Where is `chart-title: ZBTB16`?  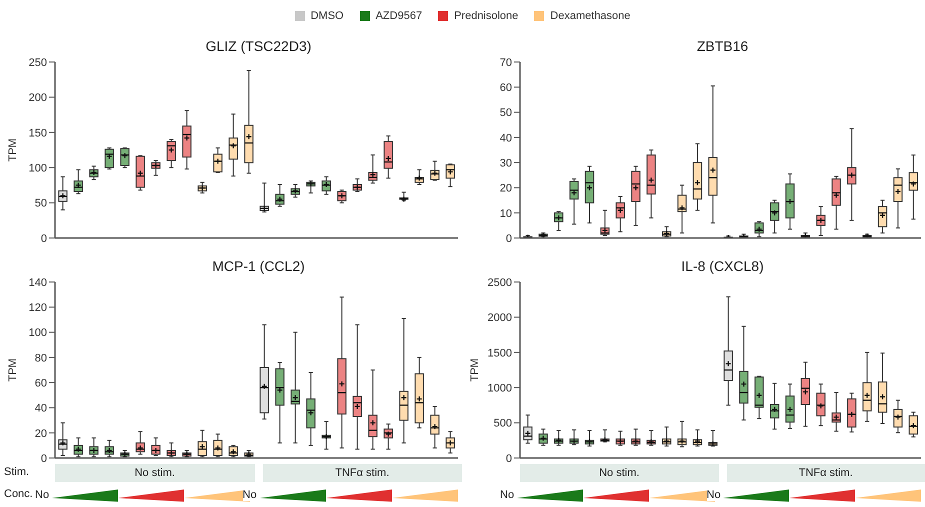
chart-title: ZBTB16 is located at coordinates (723, 47).